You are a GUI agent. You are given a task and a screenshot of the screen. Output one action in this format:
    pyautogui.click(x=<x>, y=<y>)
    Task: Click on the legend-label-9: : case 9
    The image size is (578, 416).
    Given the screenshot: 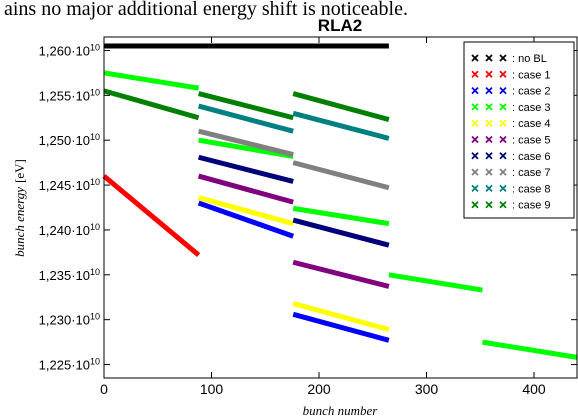 What is the action you would take?
    pyautogui.click(x=531, y=206)
    